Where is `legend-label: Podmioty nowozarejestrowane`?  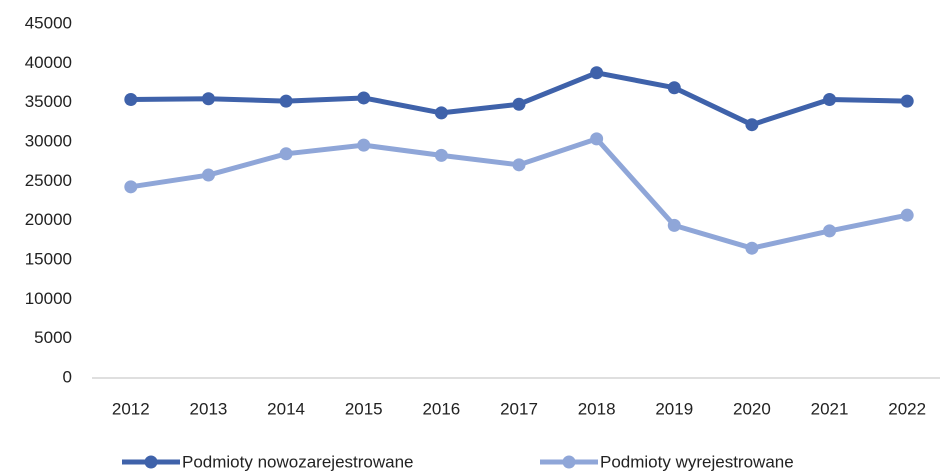
legend-label: Podmioty nowozarejestrowane is located at coordinates (298, 461).